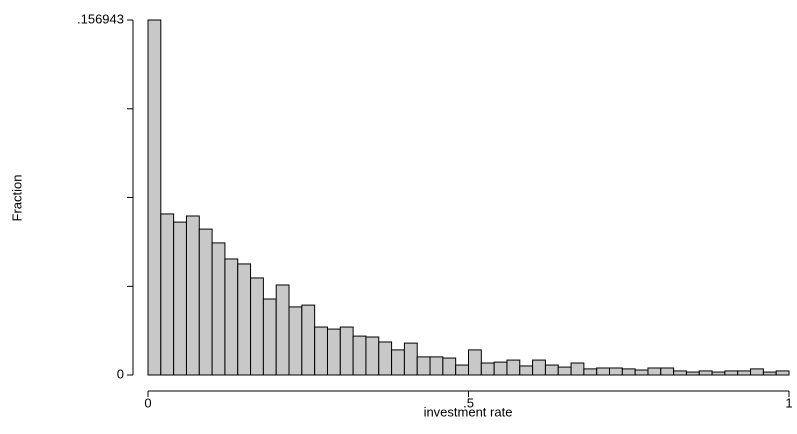 This screenshot has height=434, width=797. What do you see at coordinates (147, 402) in the screenshot?
I see `x-tick-label: 0` at bounding box center [147, 402].